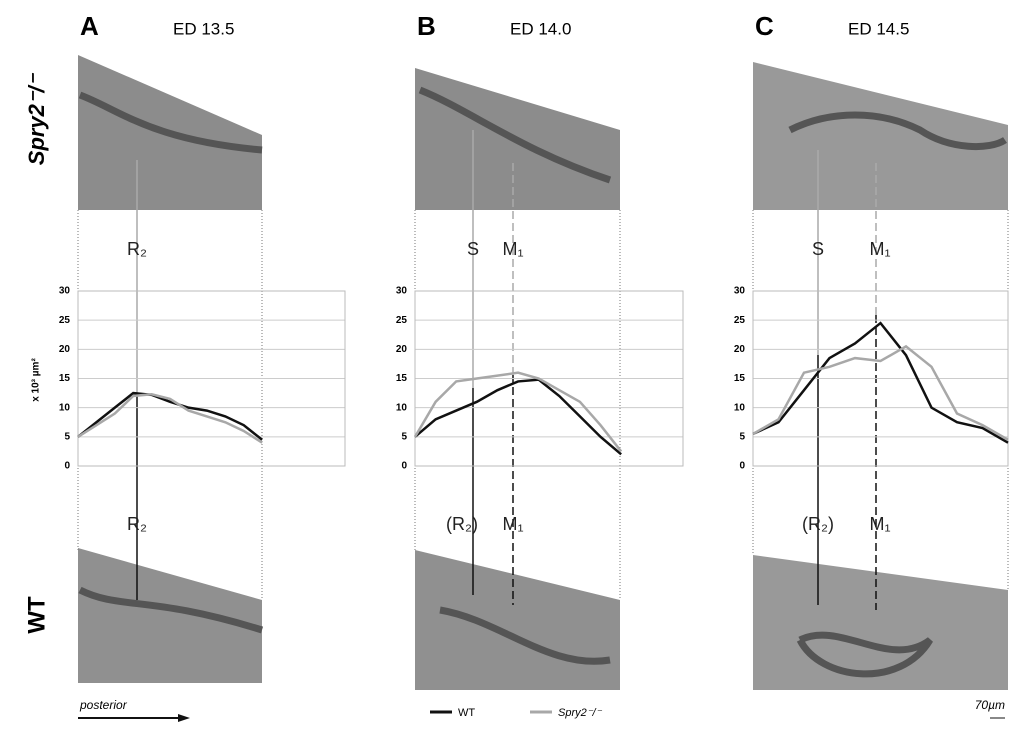  What do you see at coordinates (184, 718) in the screenshot?
I see `direction-arrowhead` at bounding box center [184, 718].